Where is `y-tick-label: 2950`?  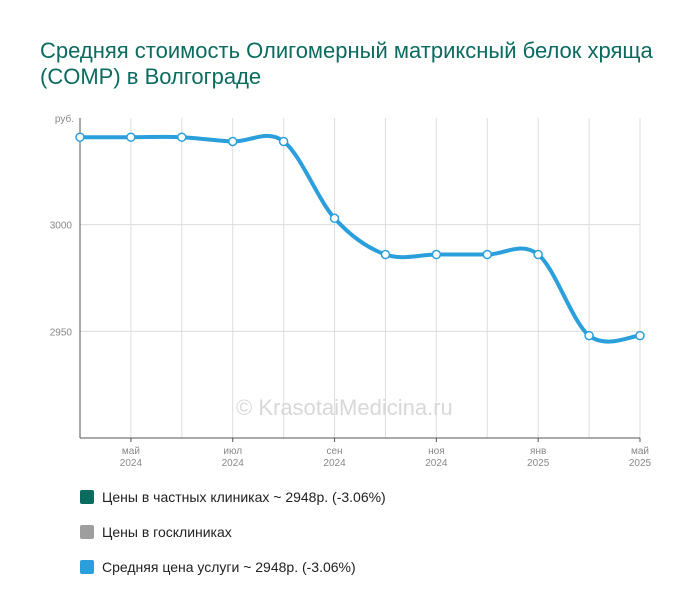
y-tick-label: 2950 is located at coordinates (61, 332).